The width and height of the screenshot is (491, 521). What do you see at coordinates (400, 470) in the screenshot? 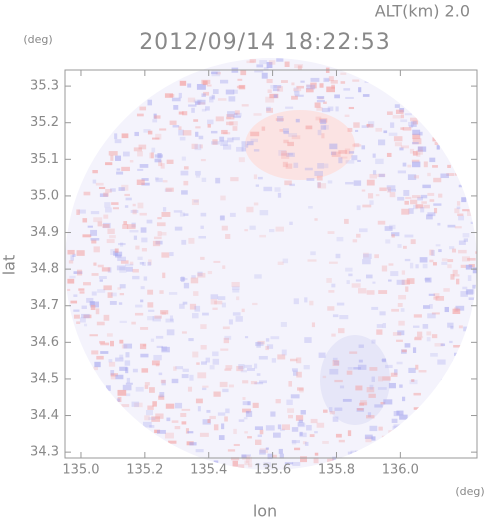
I see `x-tick-label: 136.0` at bounding box center [400, 470].